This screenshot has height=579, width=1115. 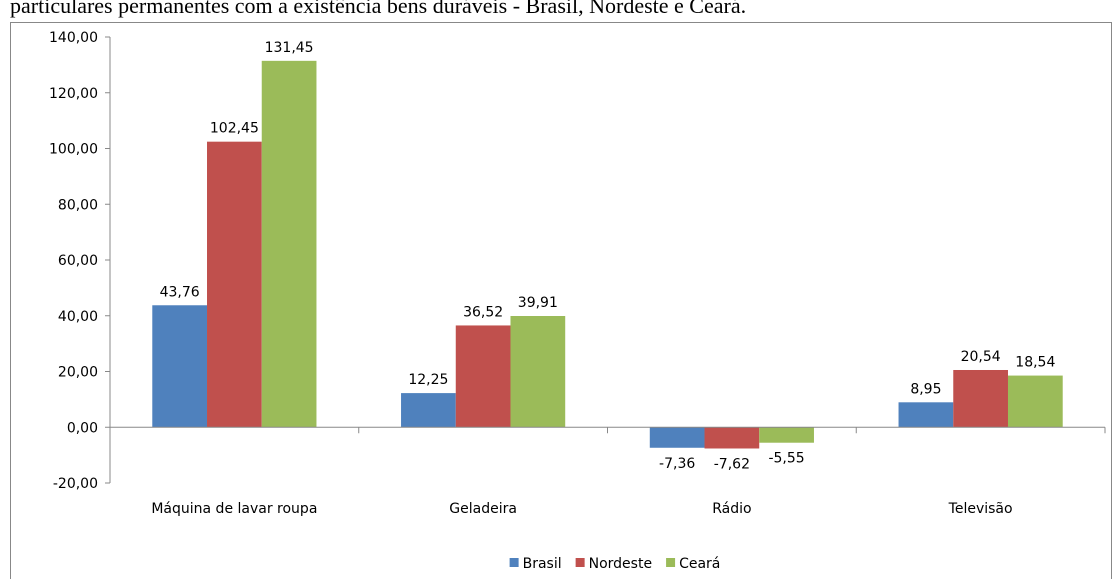 I want to click on y-tick-label: 80,00, so click(x=78, y=205).